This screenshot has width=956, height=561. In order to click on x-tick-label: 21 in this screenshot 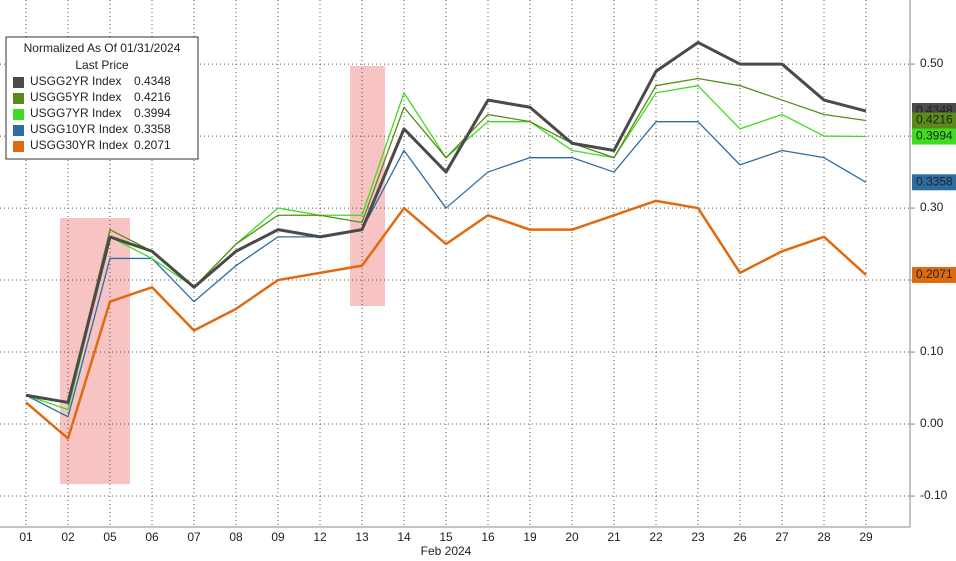, I will do `click(614, 537)`.